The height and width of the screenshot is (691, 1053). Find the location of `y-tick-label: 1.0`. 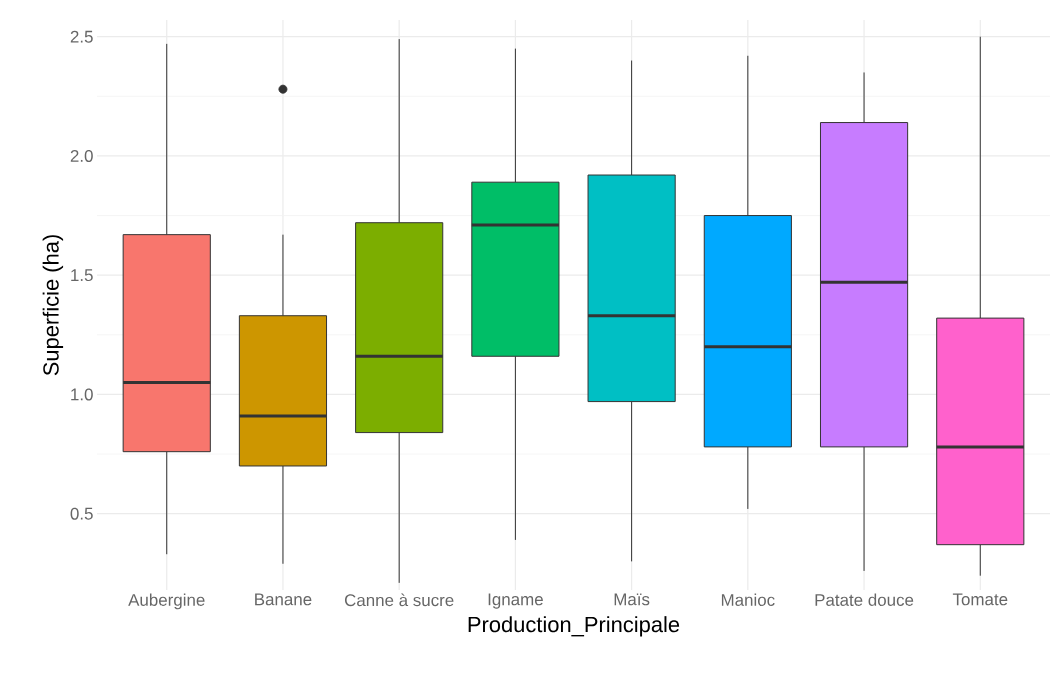

y-tick-label: 1.0 is located at coordinates (82, 394).